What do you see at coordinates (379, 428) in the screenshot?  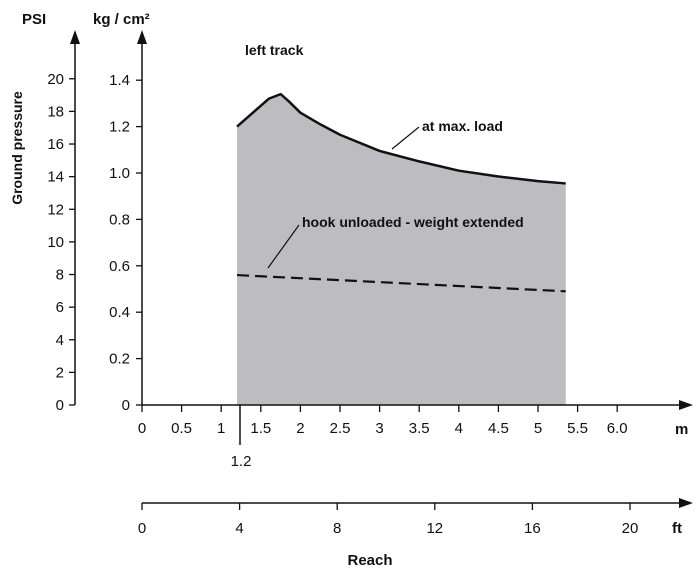 I see `m-tick-label: 3` at bounding box center [379, 428].